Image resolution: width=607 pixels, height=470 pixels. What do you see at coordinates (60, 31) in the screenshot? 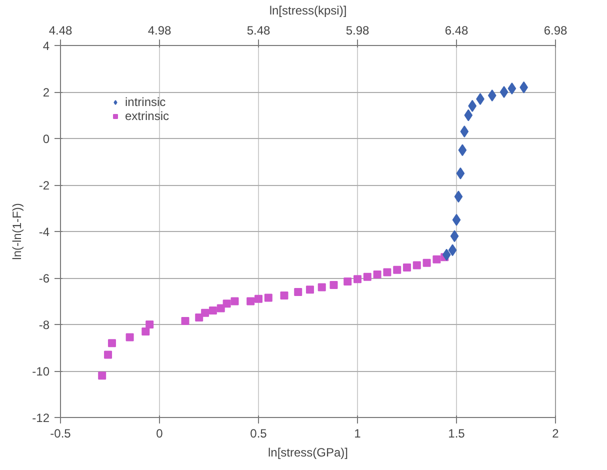
I see `x2-tick-label: 4.48` at bounding box center [60, 31].